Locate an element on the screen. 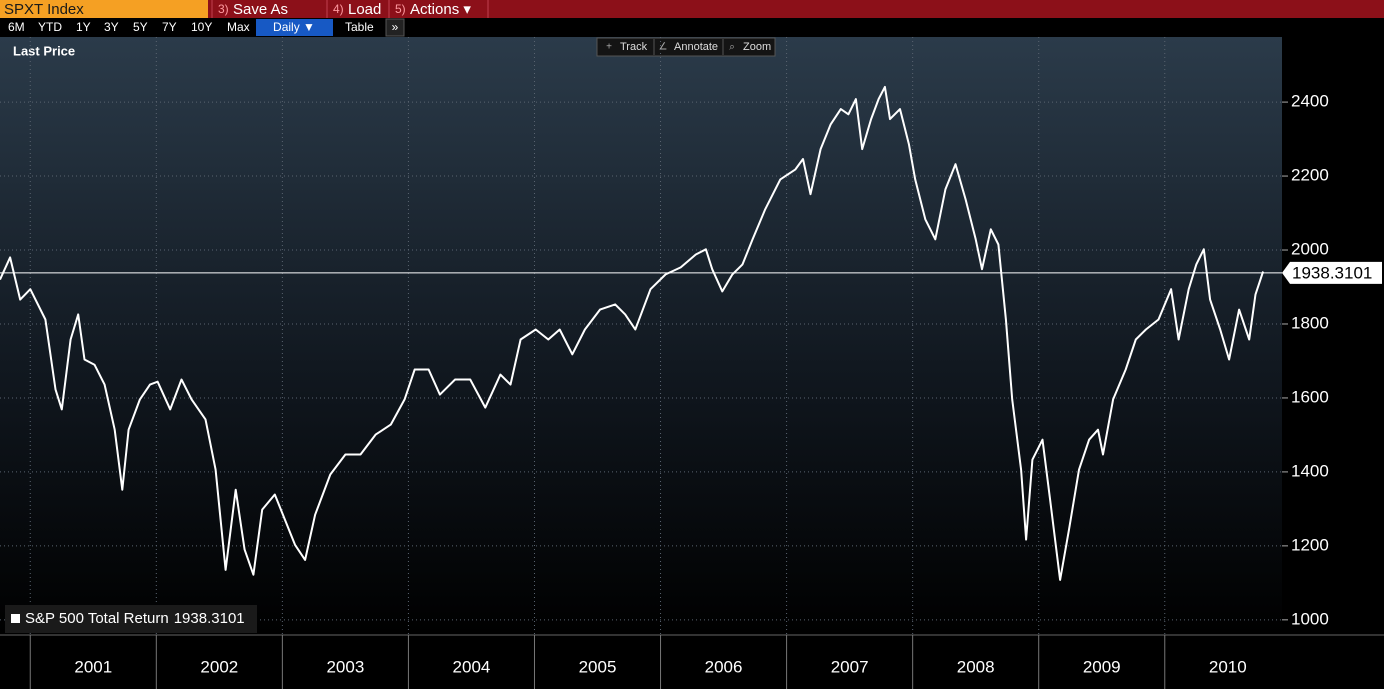  x-tick-label: 2006 is located at coordinates (724, 666).